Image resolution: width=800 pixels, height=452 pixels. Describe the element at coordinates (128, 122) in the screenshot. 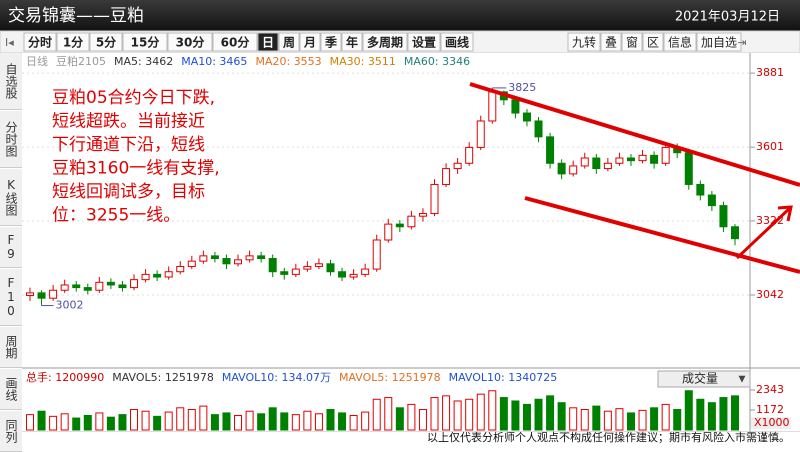

I see `annotation: 短线超跌。当前接近` at that location.